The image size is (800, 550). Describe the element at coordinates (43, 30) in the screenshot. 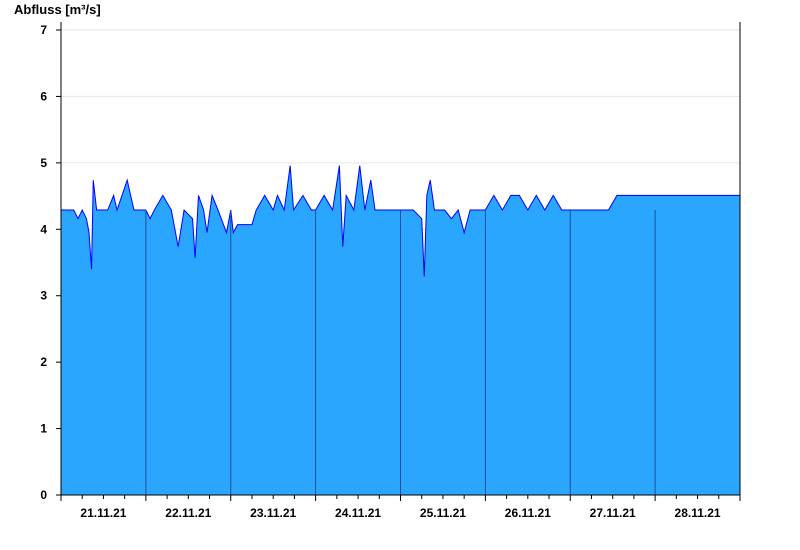

I see `y-tick-label: 7` at that location.